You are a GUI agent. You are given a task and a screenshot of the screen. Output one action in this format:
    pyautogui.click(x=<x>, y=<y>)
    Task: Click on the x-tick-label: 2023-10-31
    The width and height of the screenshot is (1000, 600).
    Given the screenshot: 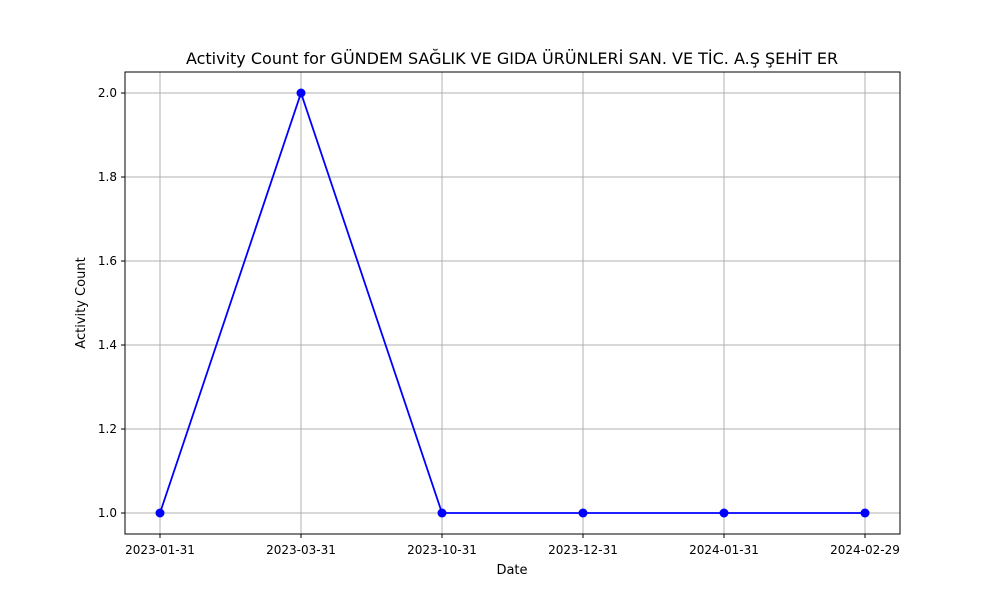 What is the action you would take?
    pyautogui.click(x=442, y=550)
    